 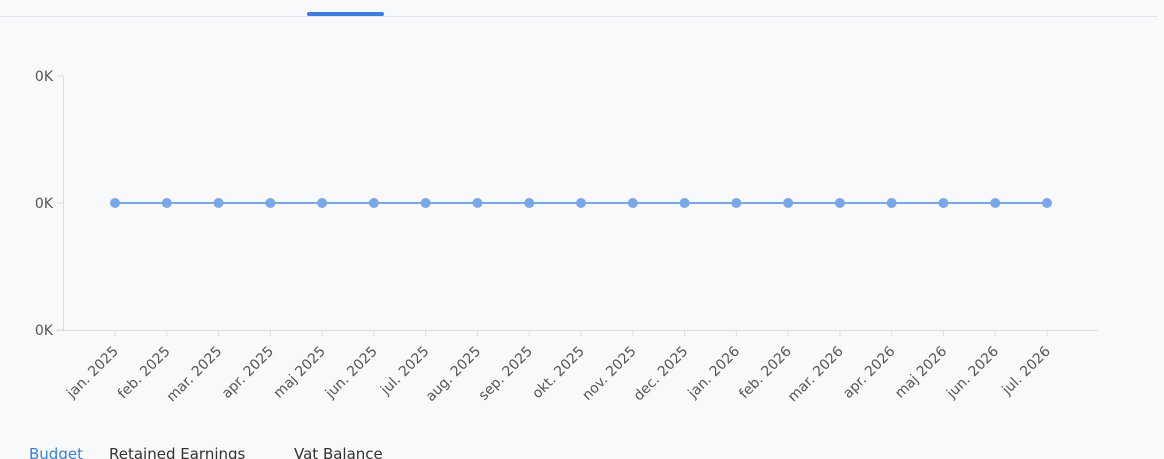 What do you see at coordinates (300, 373) in the screenshot?
I see `x-tick-label: maj 2025` at bounding box center [300, 373].